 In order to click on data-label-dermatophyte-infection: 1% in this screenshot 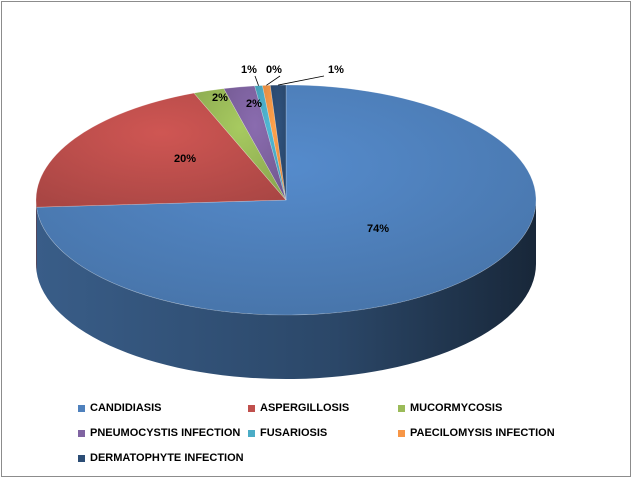, I will do `click(336, 70)`.